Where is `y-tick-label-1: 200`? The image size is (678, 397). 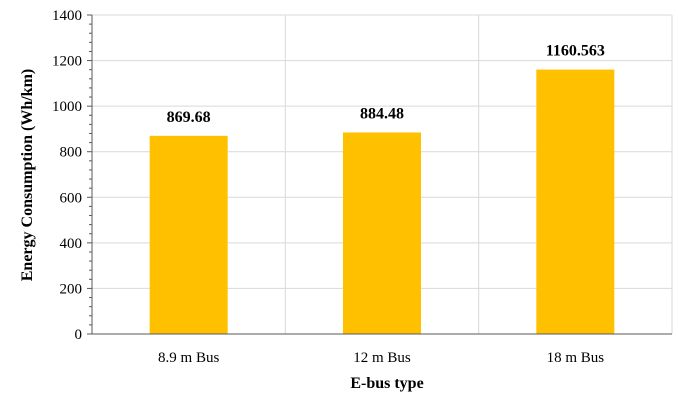 y-tick-label-1: 200 is located at coordinates (71, 289).